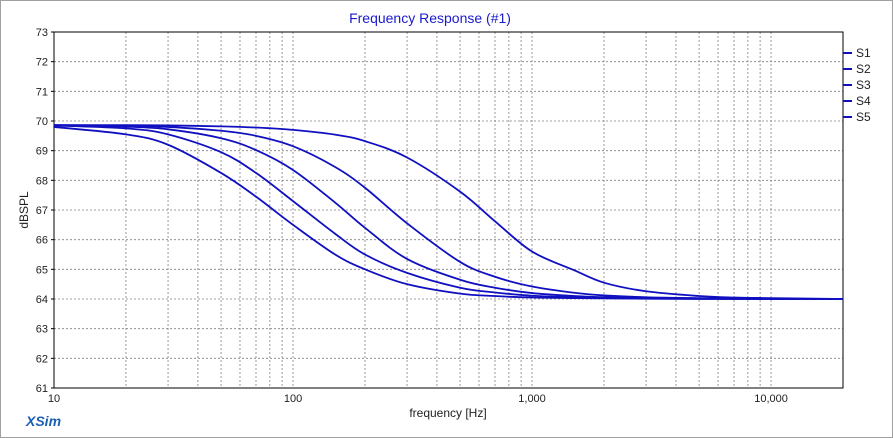 The height and width of the screenshot is (438, 893). Describe the element at coordinates (418, 399) in the screenshot. I see `x-axis-ticks: 10 100 1,000 10,000` at that location.